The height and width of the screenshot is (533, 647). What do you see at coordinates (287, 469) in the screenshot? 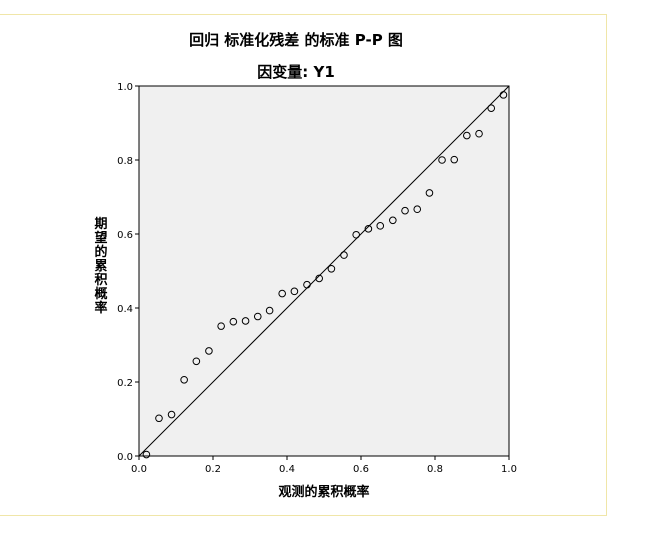
I see `x-tick-label: 0.4` at bounding box center [287, 469].